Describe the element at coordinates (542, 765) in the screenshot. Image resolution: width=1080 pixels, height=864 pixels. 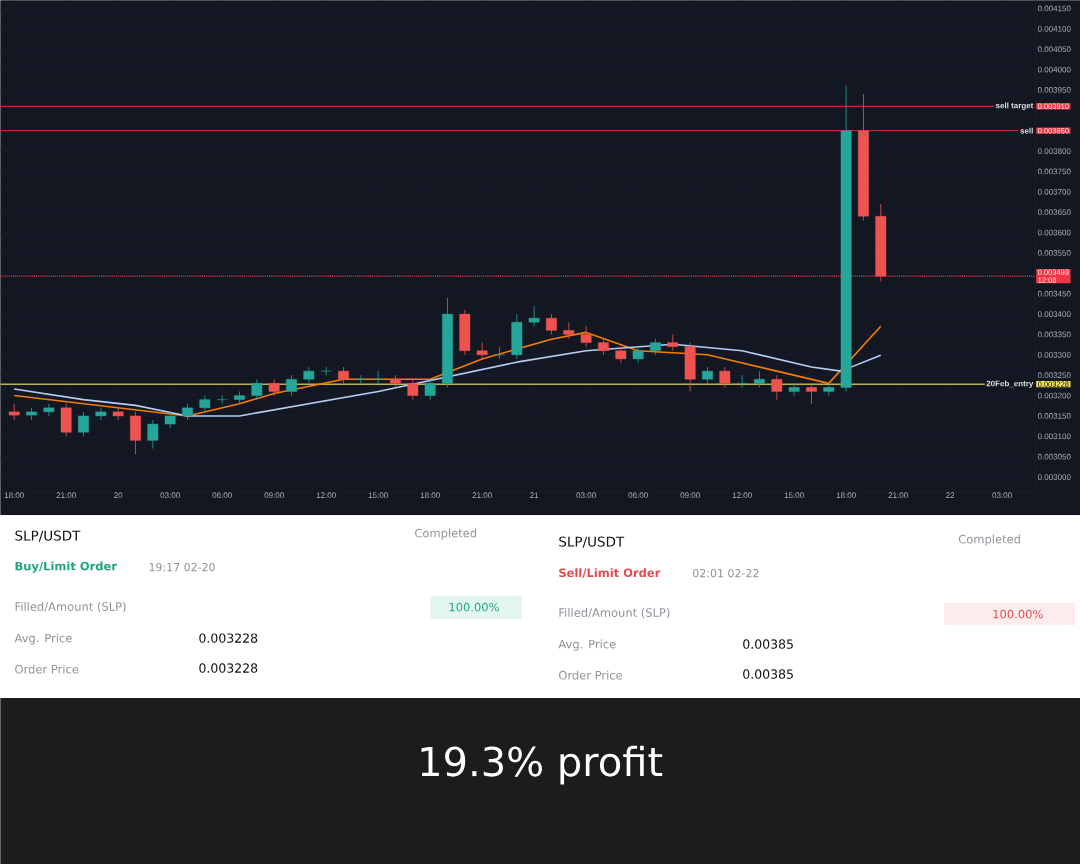
I see `text: 19.3% profit` at that location.